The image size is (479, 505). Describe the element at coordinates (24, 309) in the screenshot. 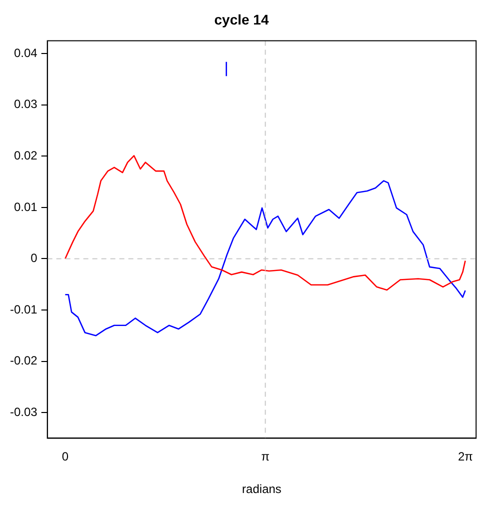

I see `y-tick-label: -0.01` at that location.